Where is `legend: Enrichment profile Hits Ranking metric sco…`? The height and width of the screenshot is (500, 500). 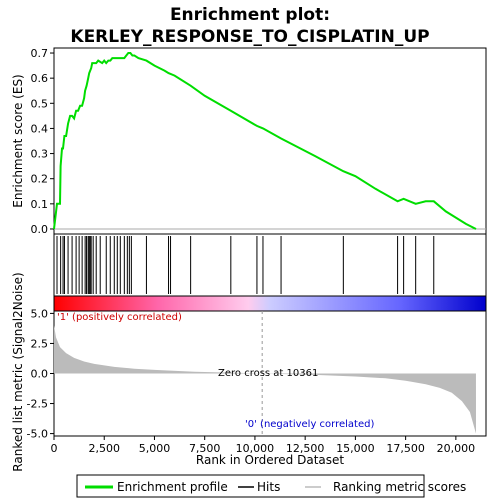
legend: Enrichment profile Hits Ranking metric sco… is located at coordinates (275, 487).